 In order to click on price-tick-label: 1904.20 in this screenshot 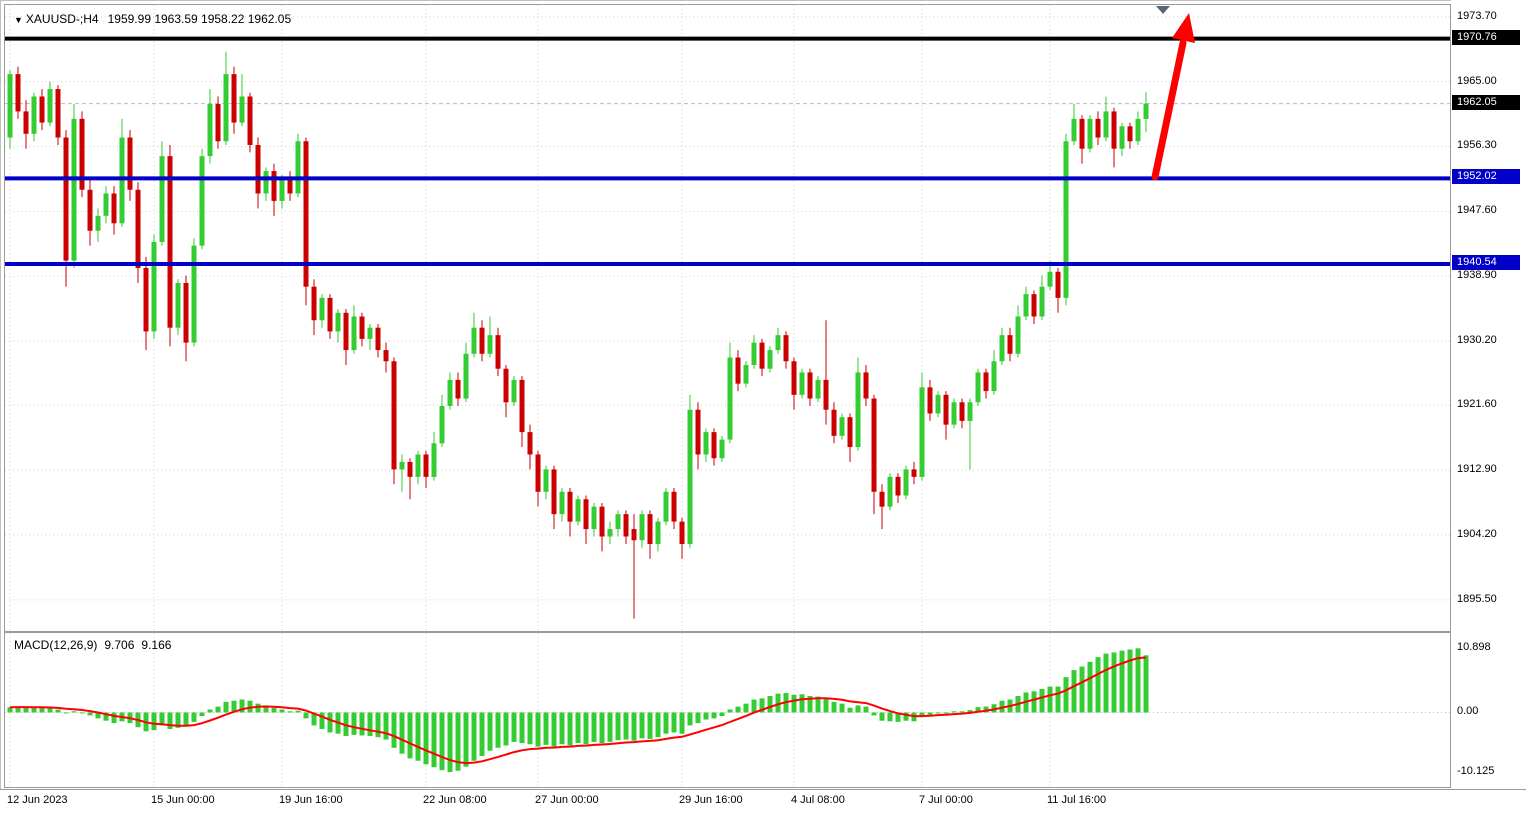, I will do `click(1477, 534)`.